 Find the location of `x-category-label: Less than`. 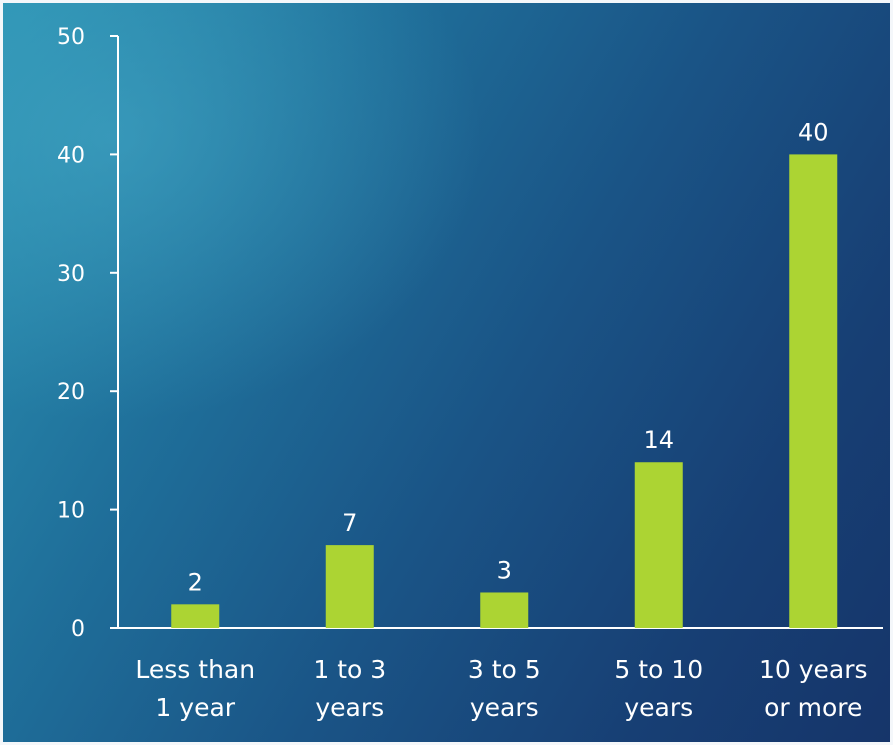

x-category-label: Less than is located at coordinates (195, 669).